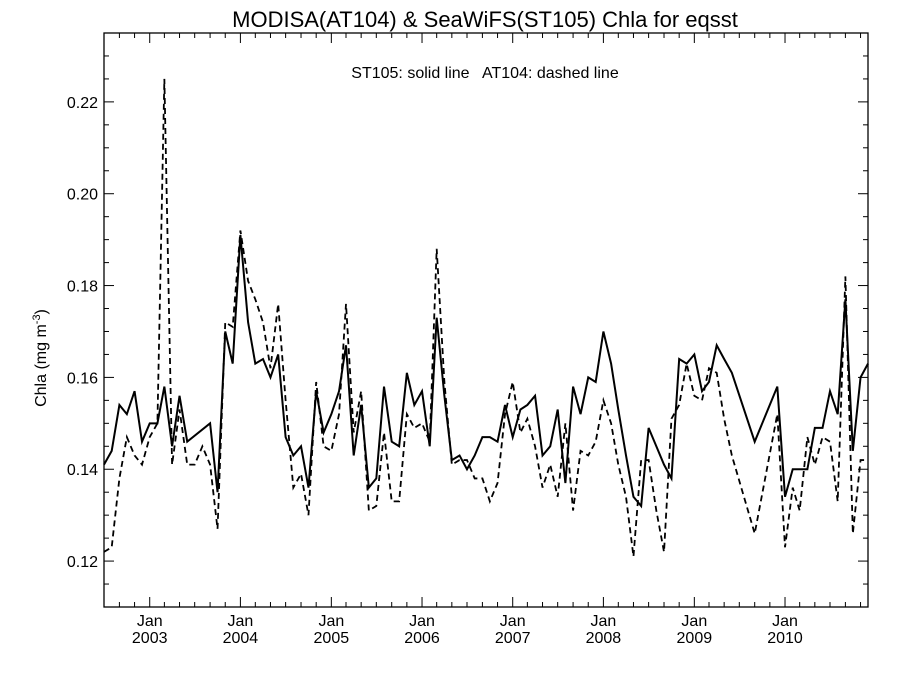 The image size is (900, 675). I want to click on x-tick-year-label: 2007, so click(513, 638).